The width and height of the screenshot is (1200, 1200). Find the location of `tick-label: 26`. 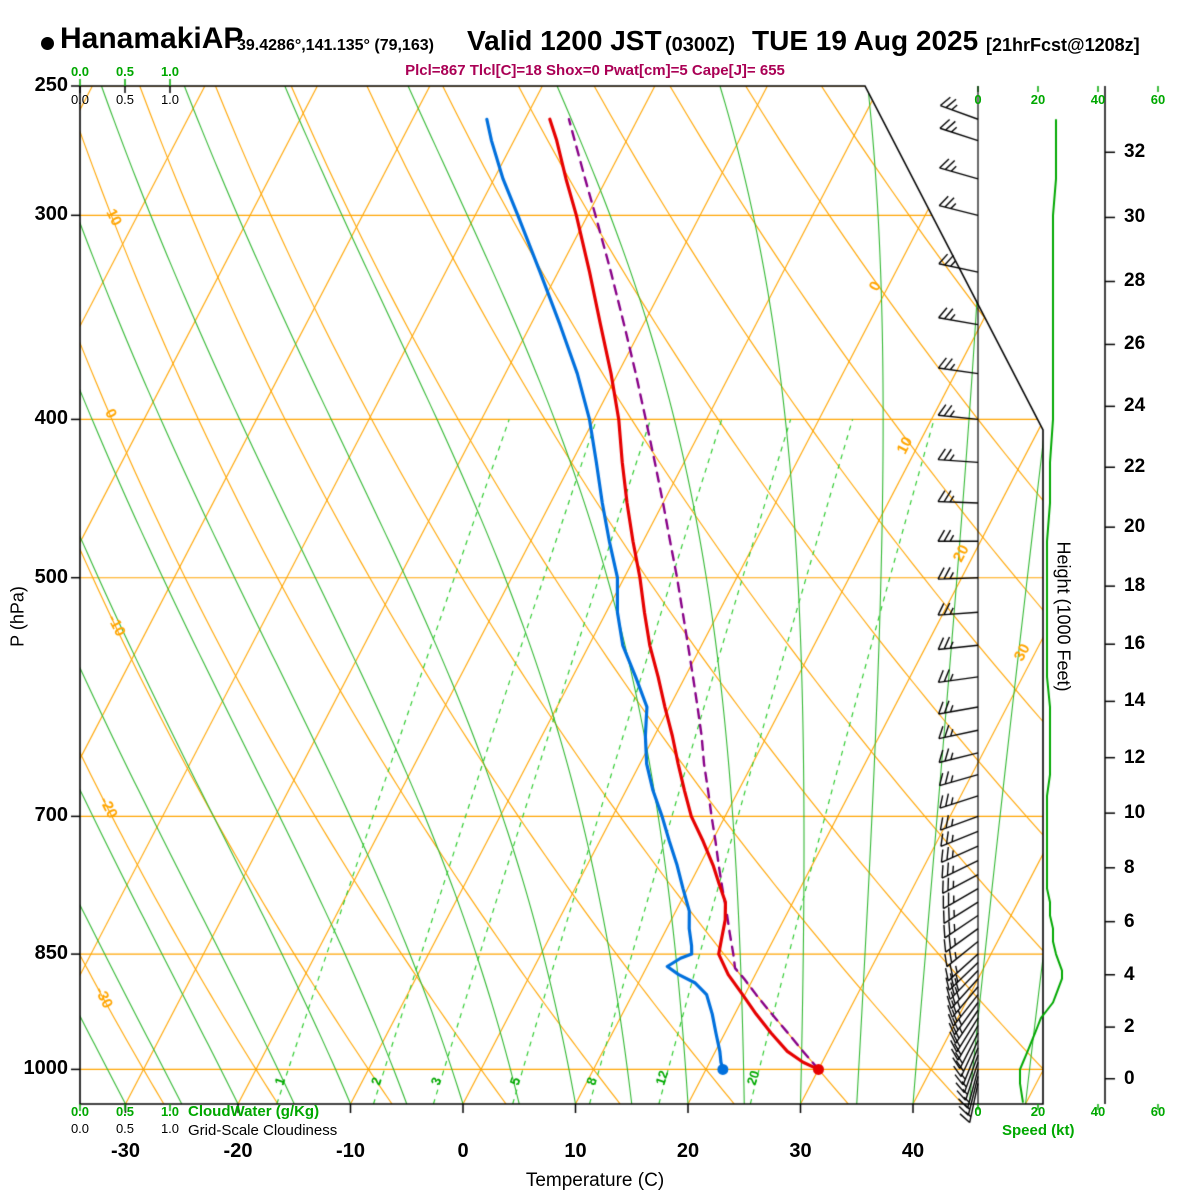

tick-label: 26 is located at coordinates (1135, 344).